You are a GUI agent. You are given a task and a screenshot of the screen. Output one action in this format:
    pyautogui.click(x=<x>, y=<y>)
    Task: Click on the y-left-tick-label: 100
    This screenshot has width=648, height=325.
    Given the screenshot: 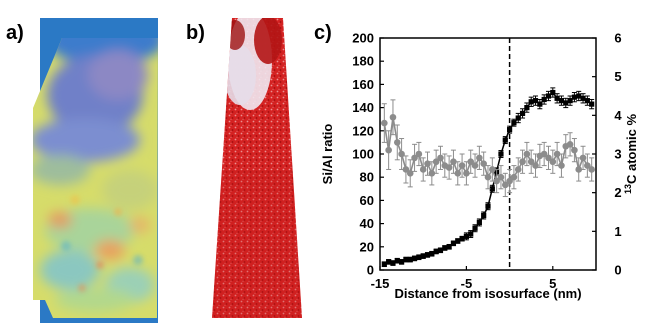 What is the action you would take?
    pyautogui.click(x=363, y=154)
    